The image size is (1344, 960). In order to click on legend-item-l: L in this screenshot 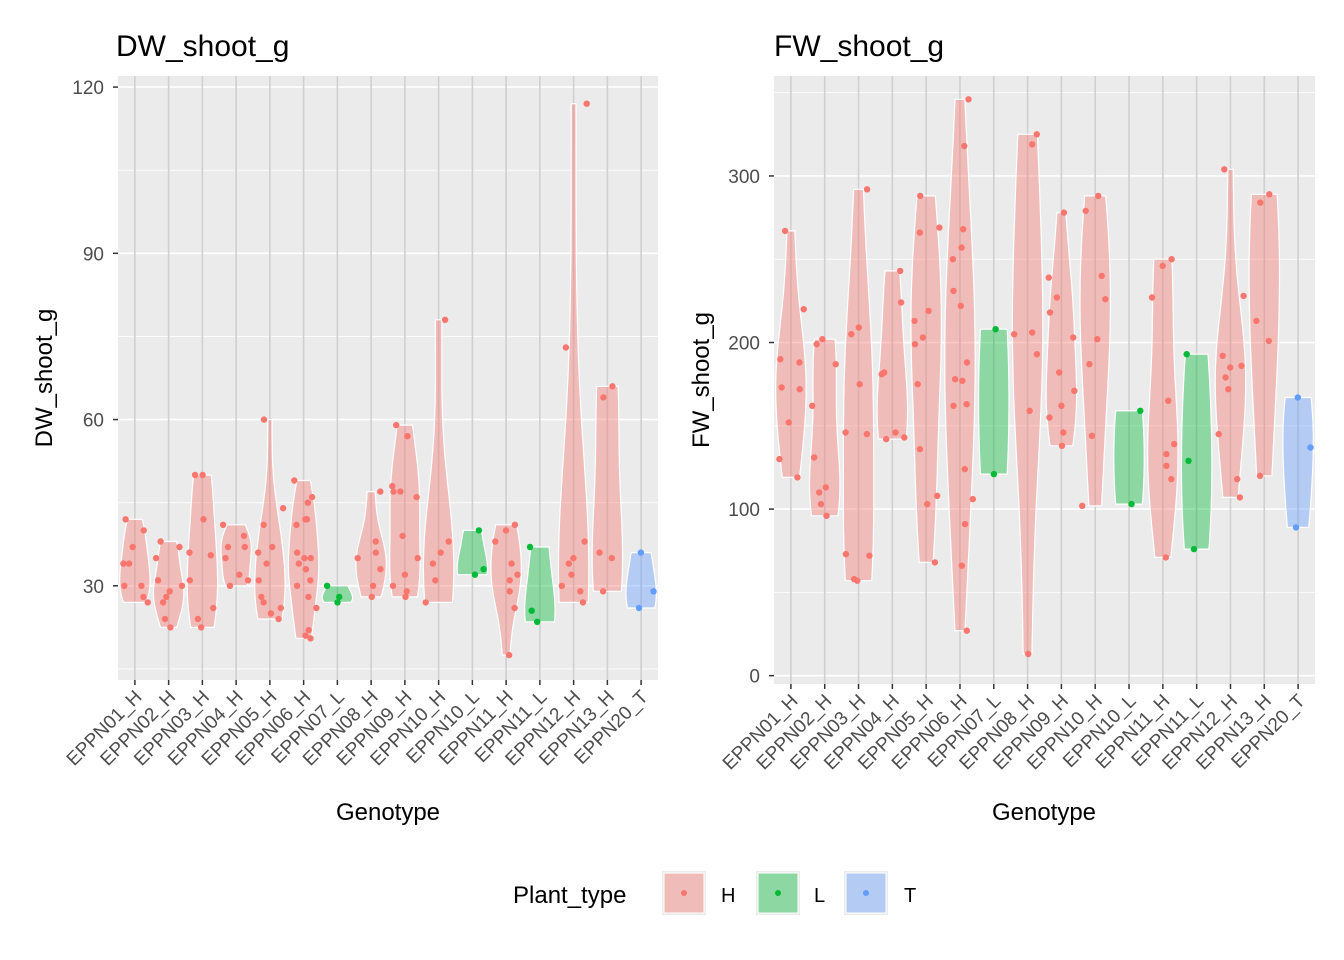, I will do `click(790, 893)`.